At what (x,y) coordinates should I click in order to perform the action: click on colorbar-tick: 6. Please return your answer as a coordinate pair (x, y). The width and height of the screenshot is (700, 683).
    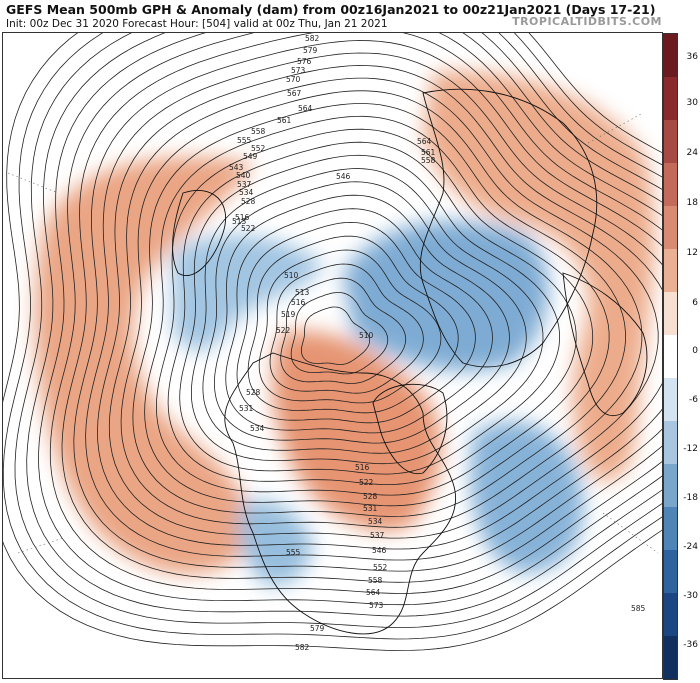
    Looking at the image, I should click on (695, 303).